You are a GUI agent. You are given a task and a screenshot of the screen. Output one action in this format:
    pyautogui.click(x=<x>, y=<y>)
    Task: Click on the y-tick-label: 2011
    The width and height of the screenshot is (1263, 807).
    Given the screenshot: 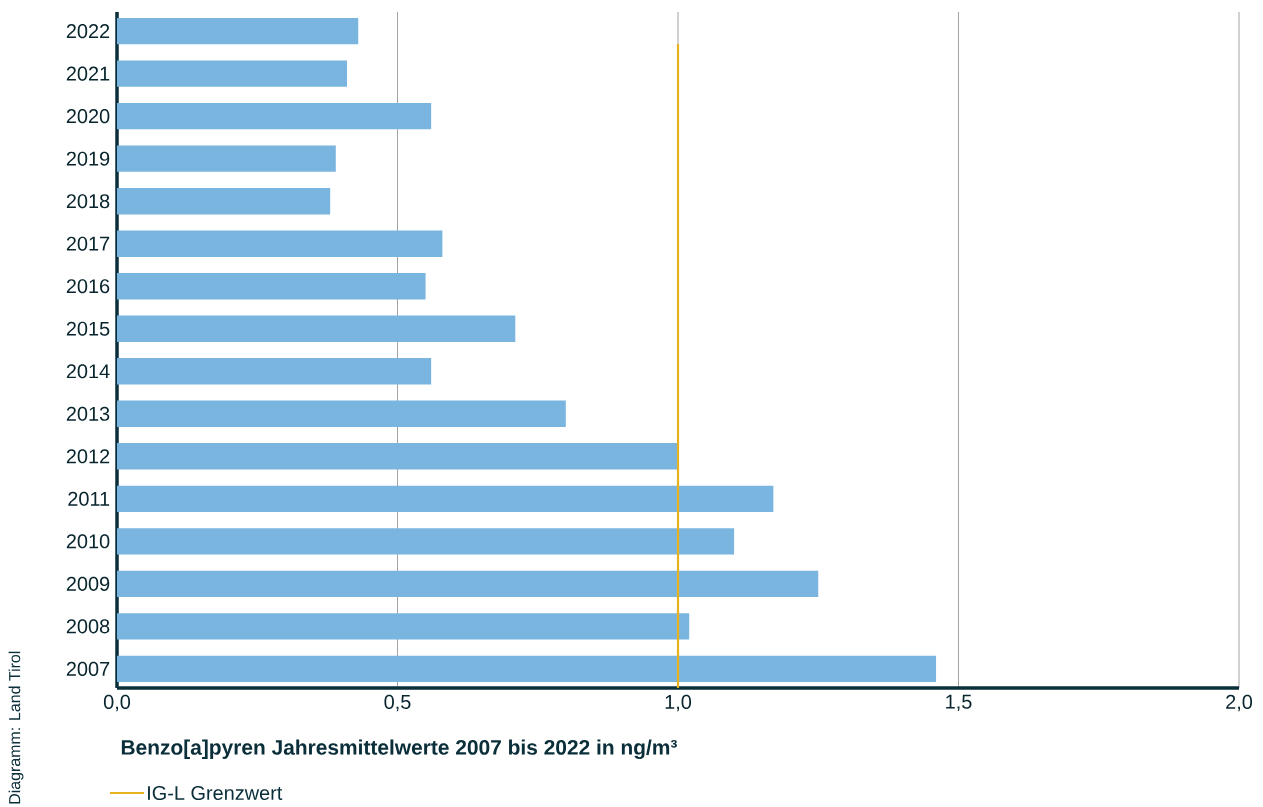 What is the action you would take?
    pyautogui.click(x=89, y=498)
    